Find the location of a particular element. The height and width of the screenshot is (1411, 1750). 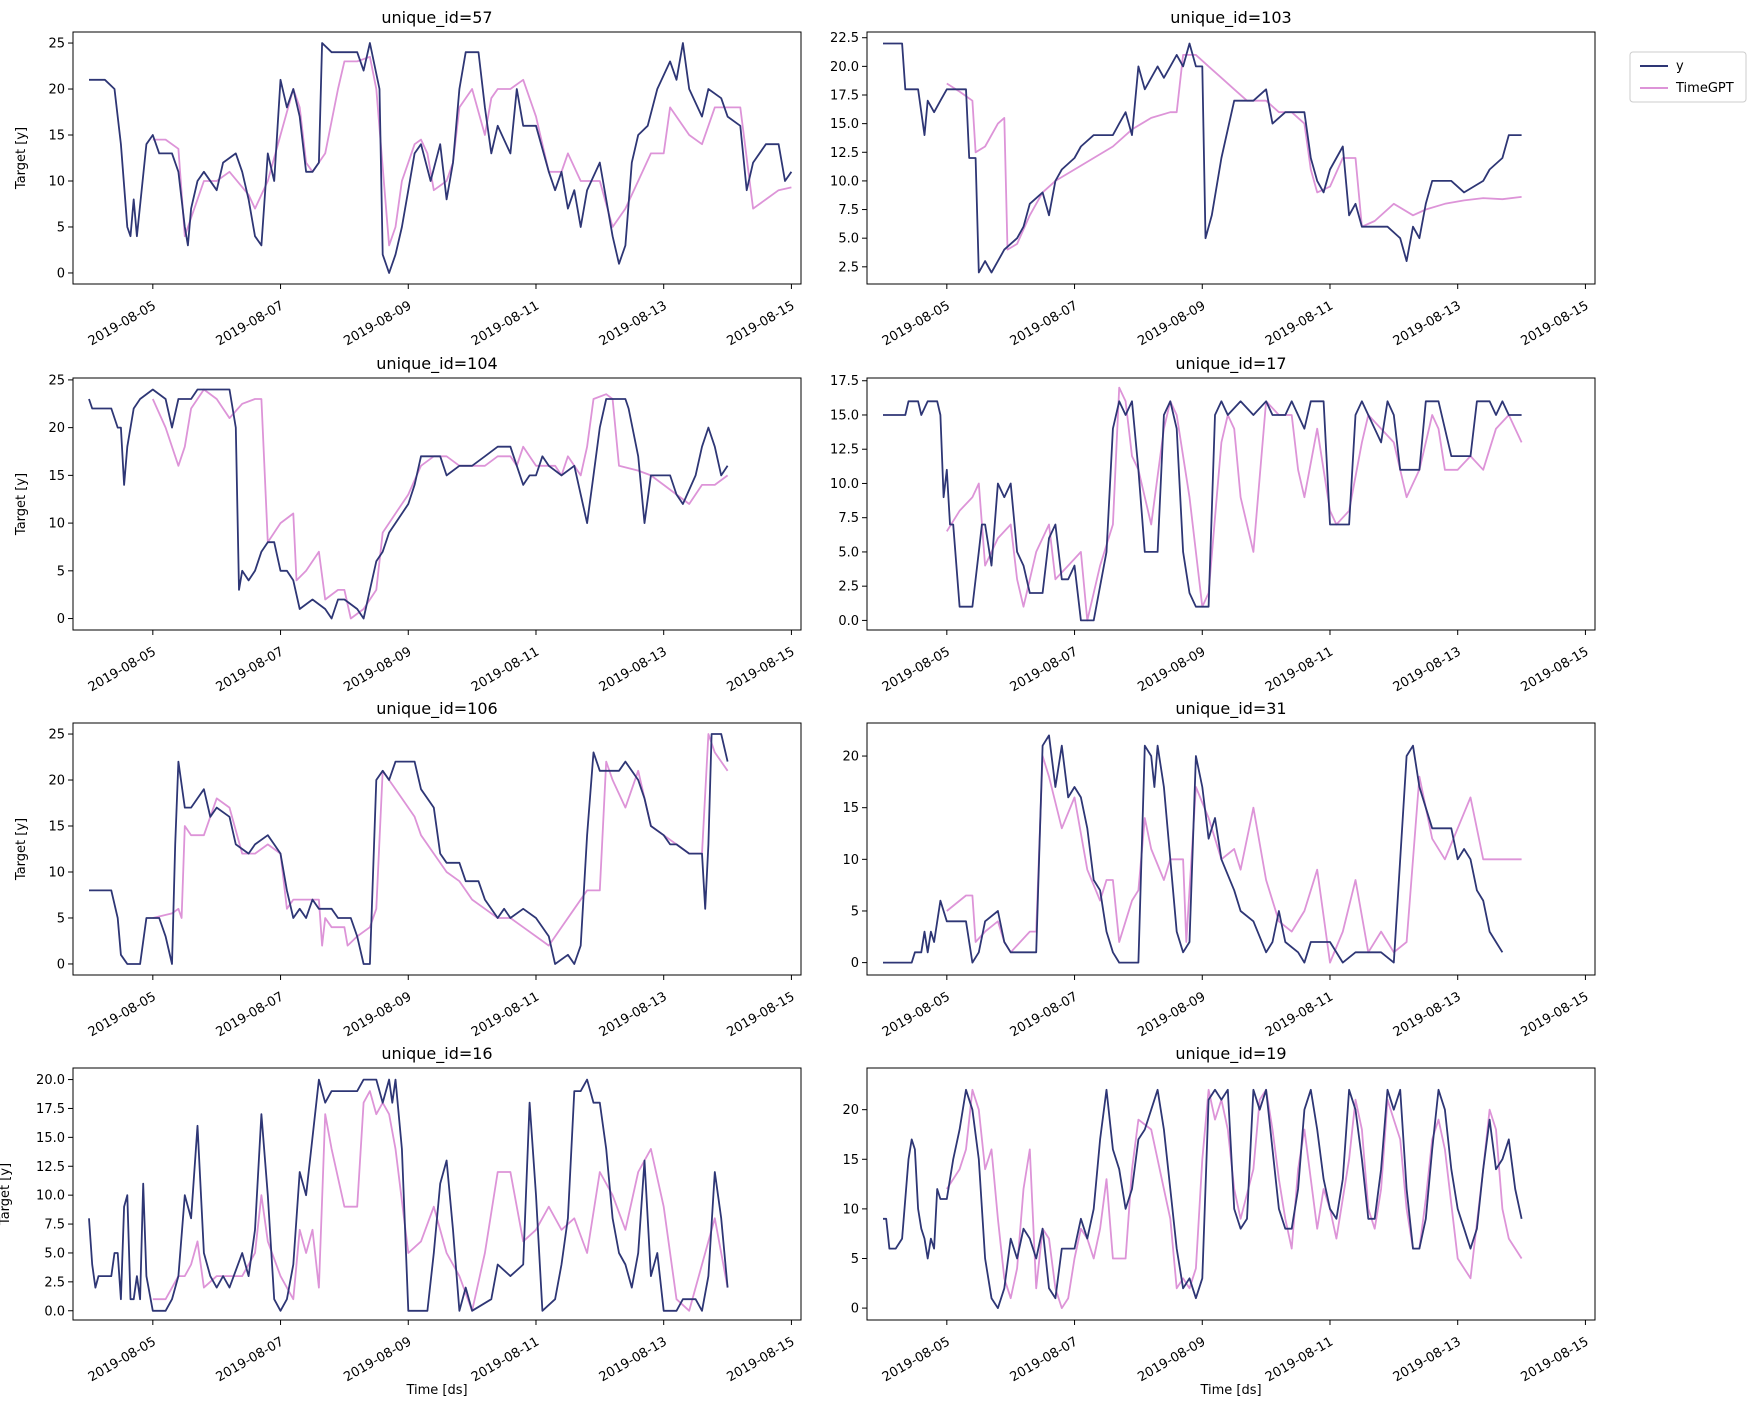

y-tick-label: 22.5 is located at coordinates (844, 38).